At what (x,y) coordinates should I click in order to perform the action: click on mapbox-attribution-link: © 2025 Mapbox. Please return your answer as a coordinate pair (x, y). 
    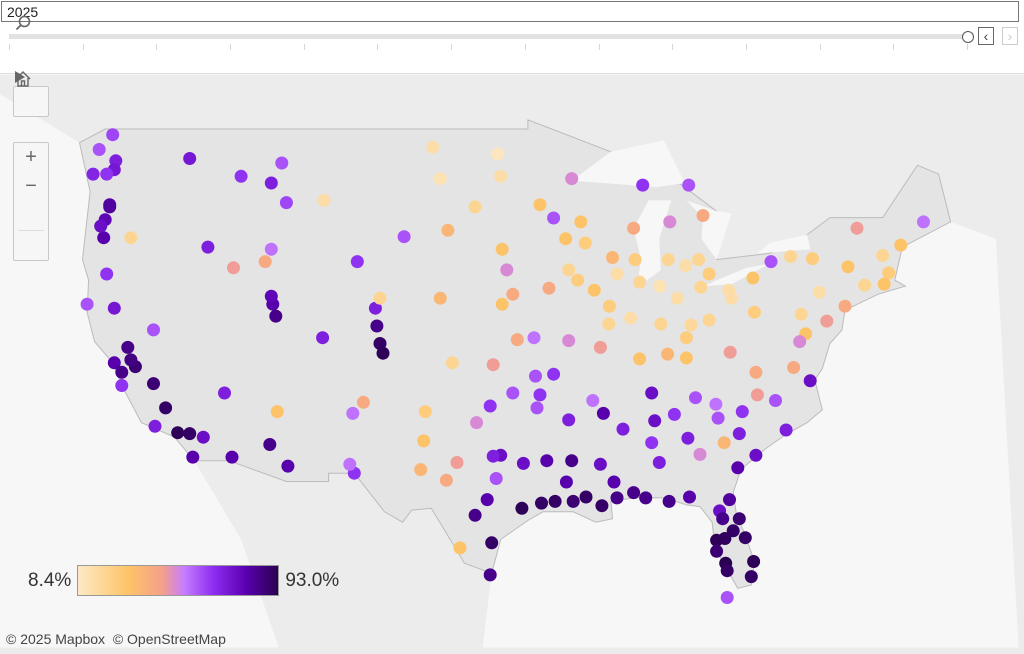
    Looking at the image, I should click on (56, 639).